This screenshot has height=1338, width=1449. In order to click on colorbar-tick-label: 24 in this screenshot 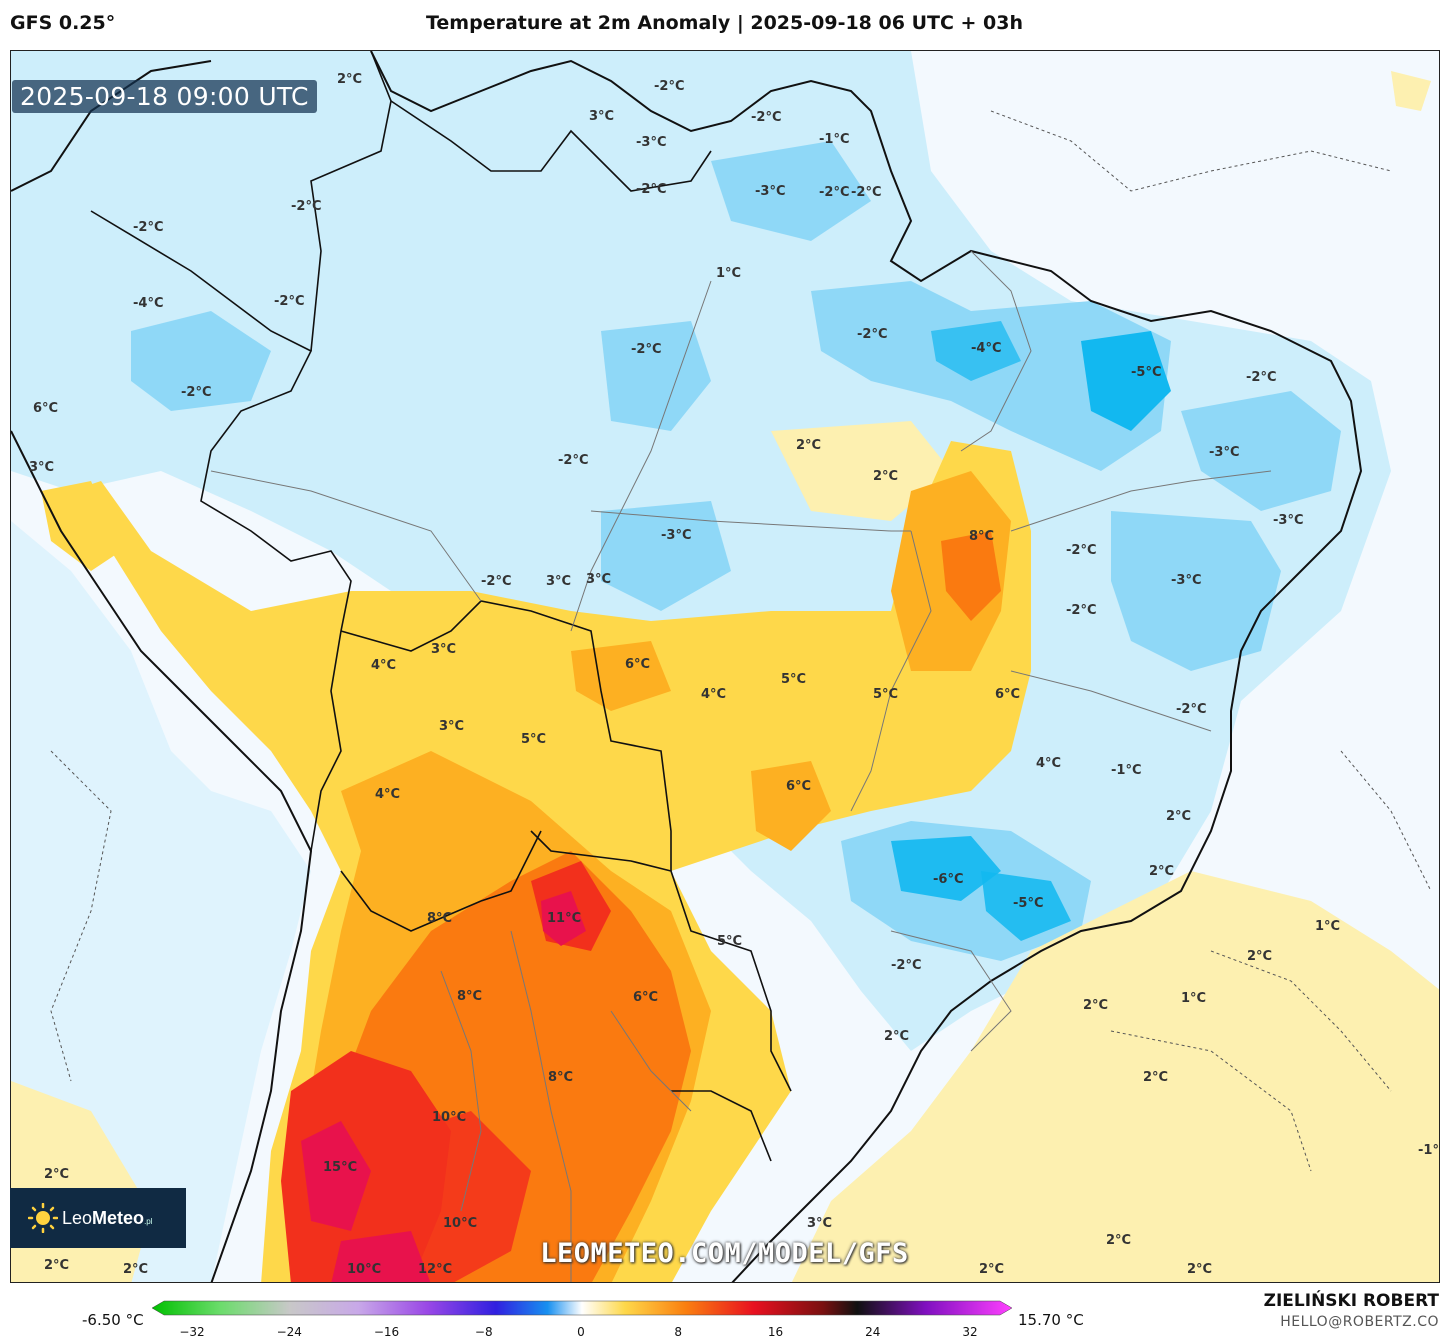, I will do `click(873, 1331)`.